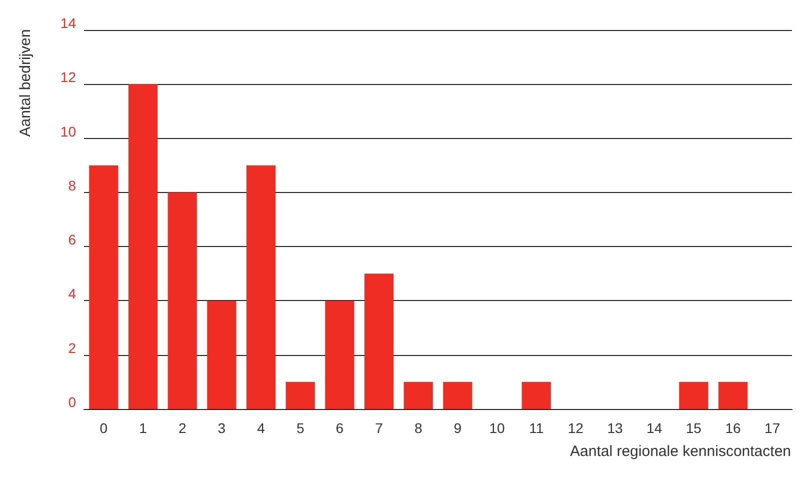 The height and width of the screenshot is (477, 803). What do you see at coordinates (72, 402) in the screenshot?
I see `y-tick-label: 0` at bounding box center [72, 402].